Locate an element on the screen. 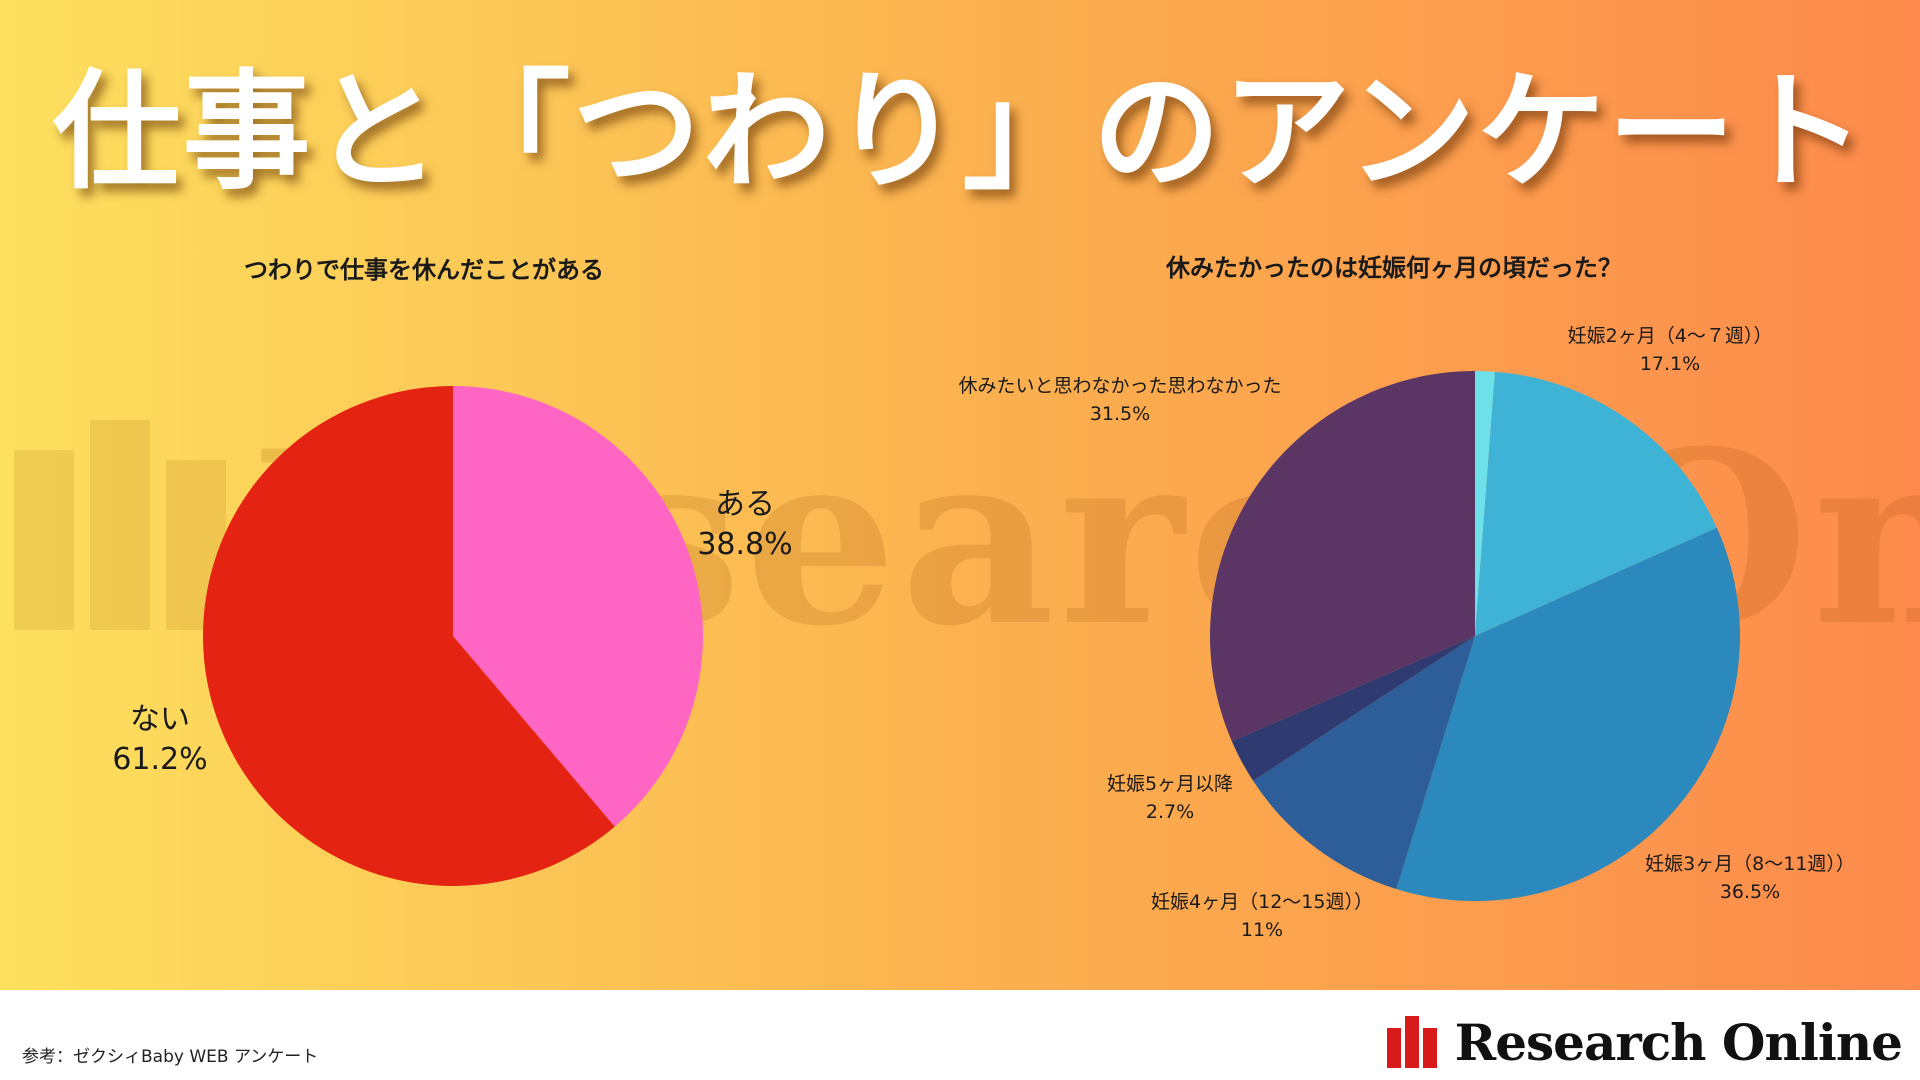 The height and width of the screenshot is (1080, 1920). slice-name: 妊娠5ヶ月以降 is located at coordinates (1170, 784).